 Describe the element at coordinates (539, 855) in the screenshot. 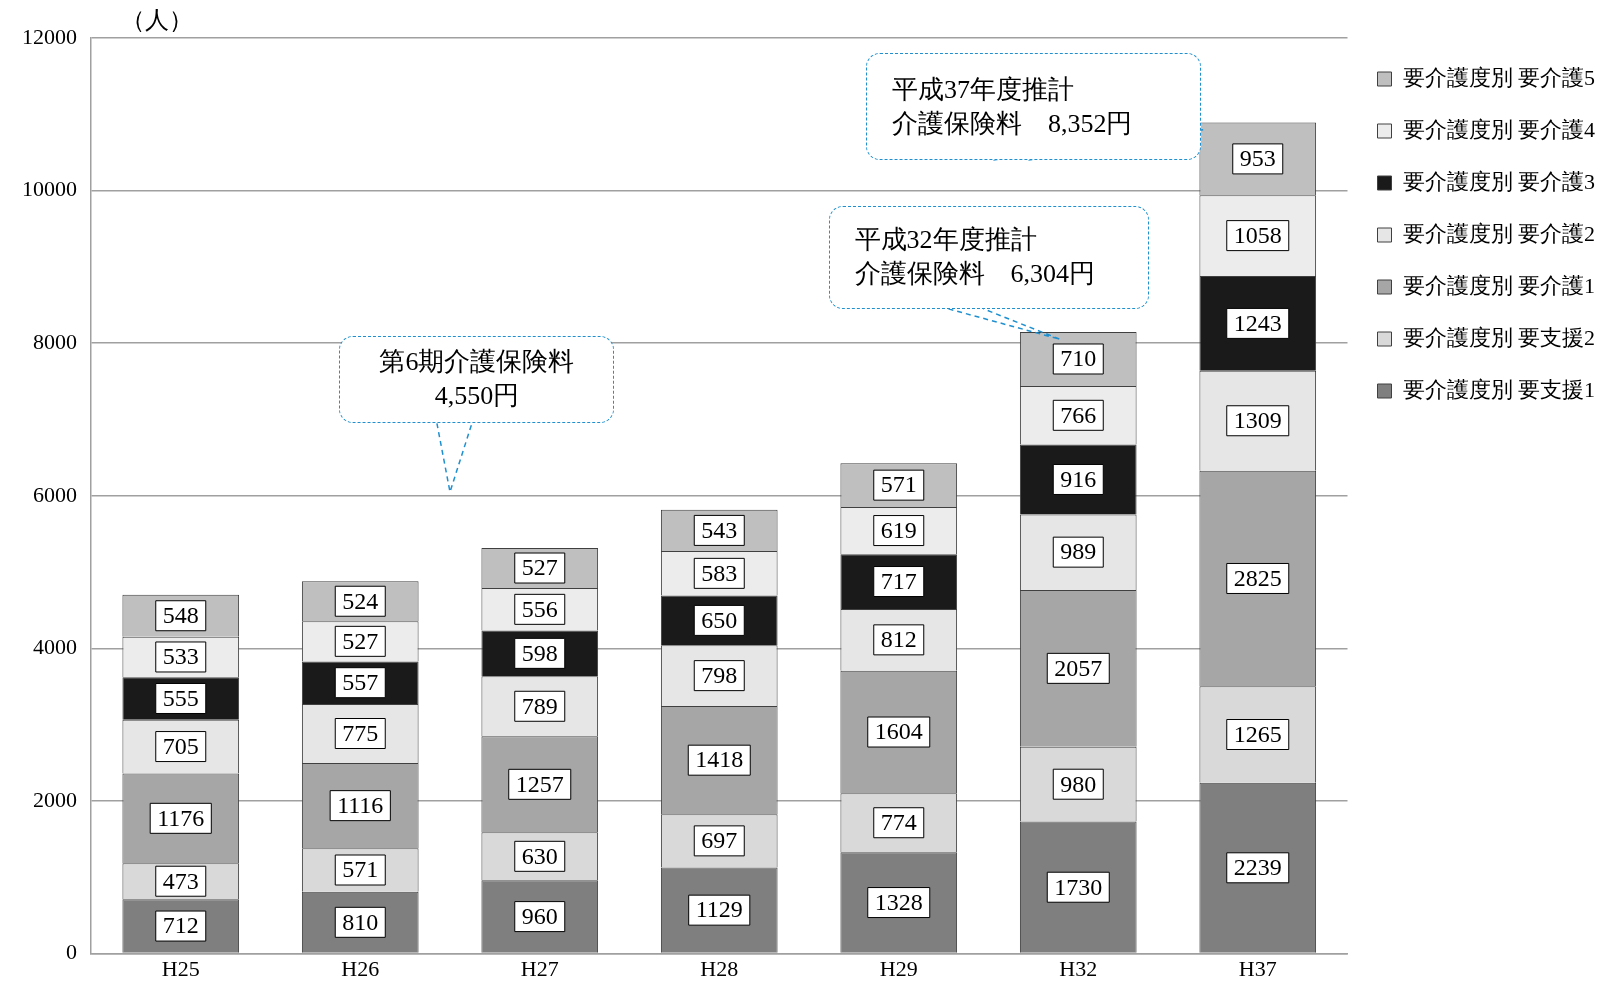

I see `data-label: 630` at that location.